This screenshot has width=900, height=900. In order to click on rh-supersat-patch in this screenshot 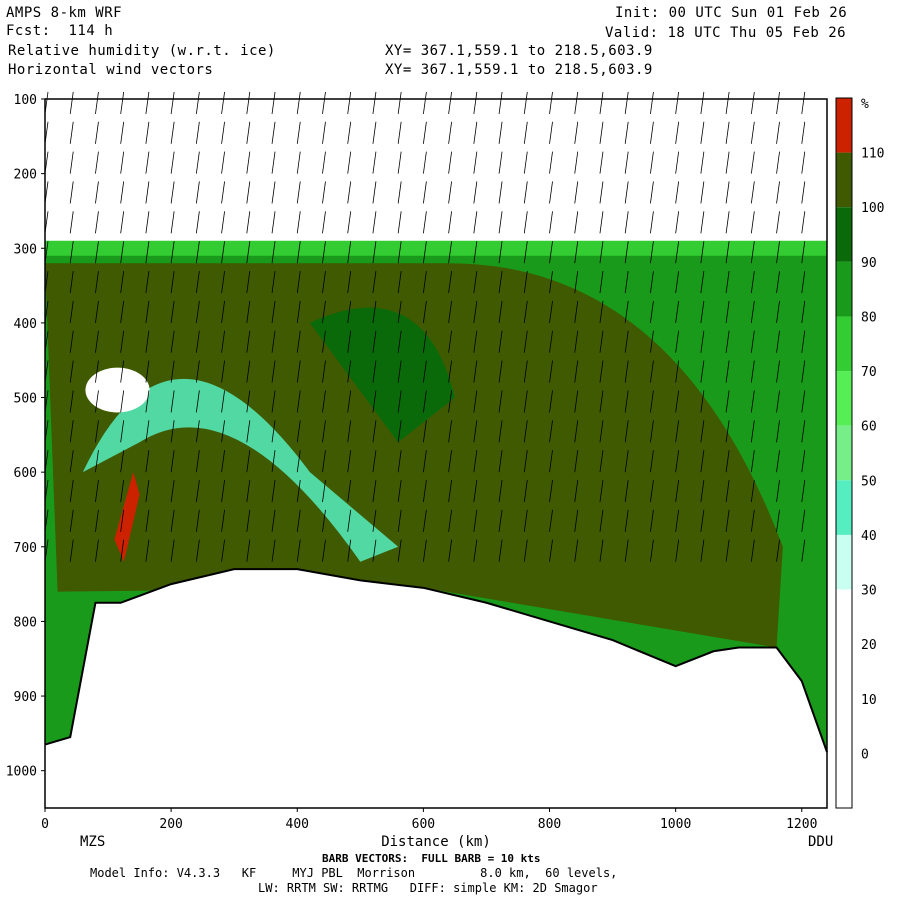, I will do `click(127, 517)`.